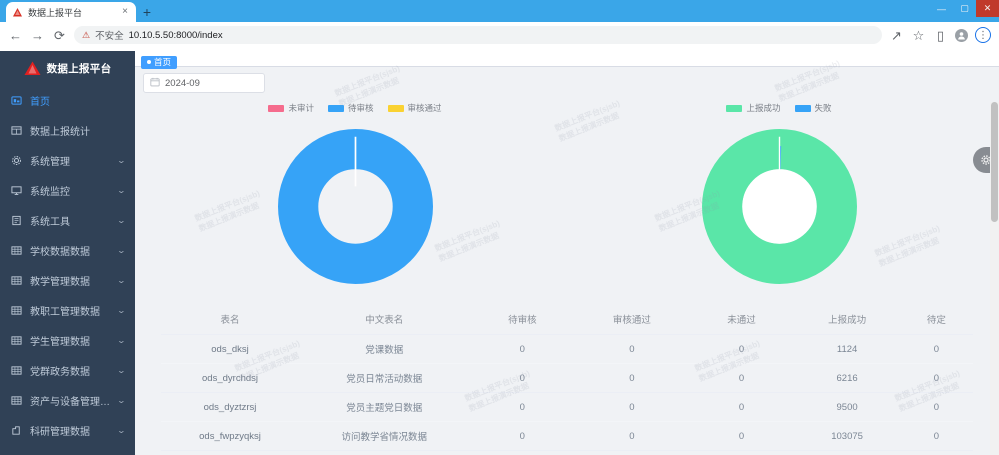 This screenshot has height=455, width=999. Describe the element at coordinates (50, 162) in the screenshot. I see `sidebar-item-label: 系统管理` at that location.